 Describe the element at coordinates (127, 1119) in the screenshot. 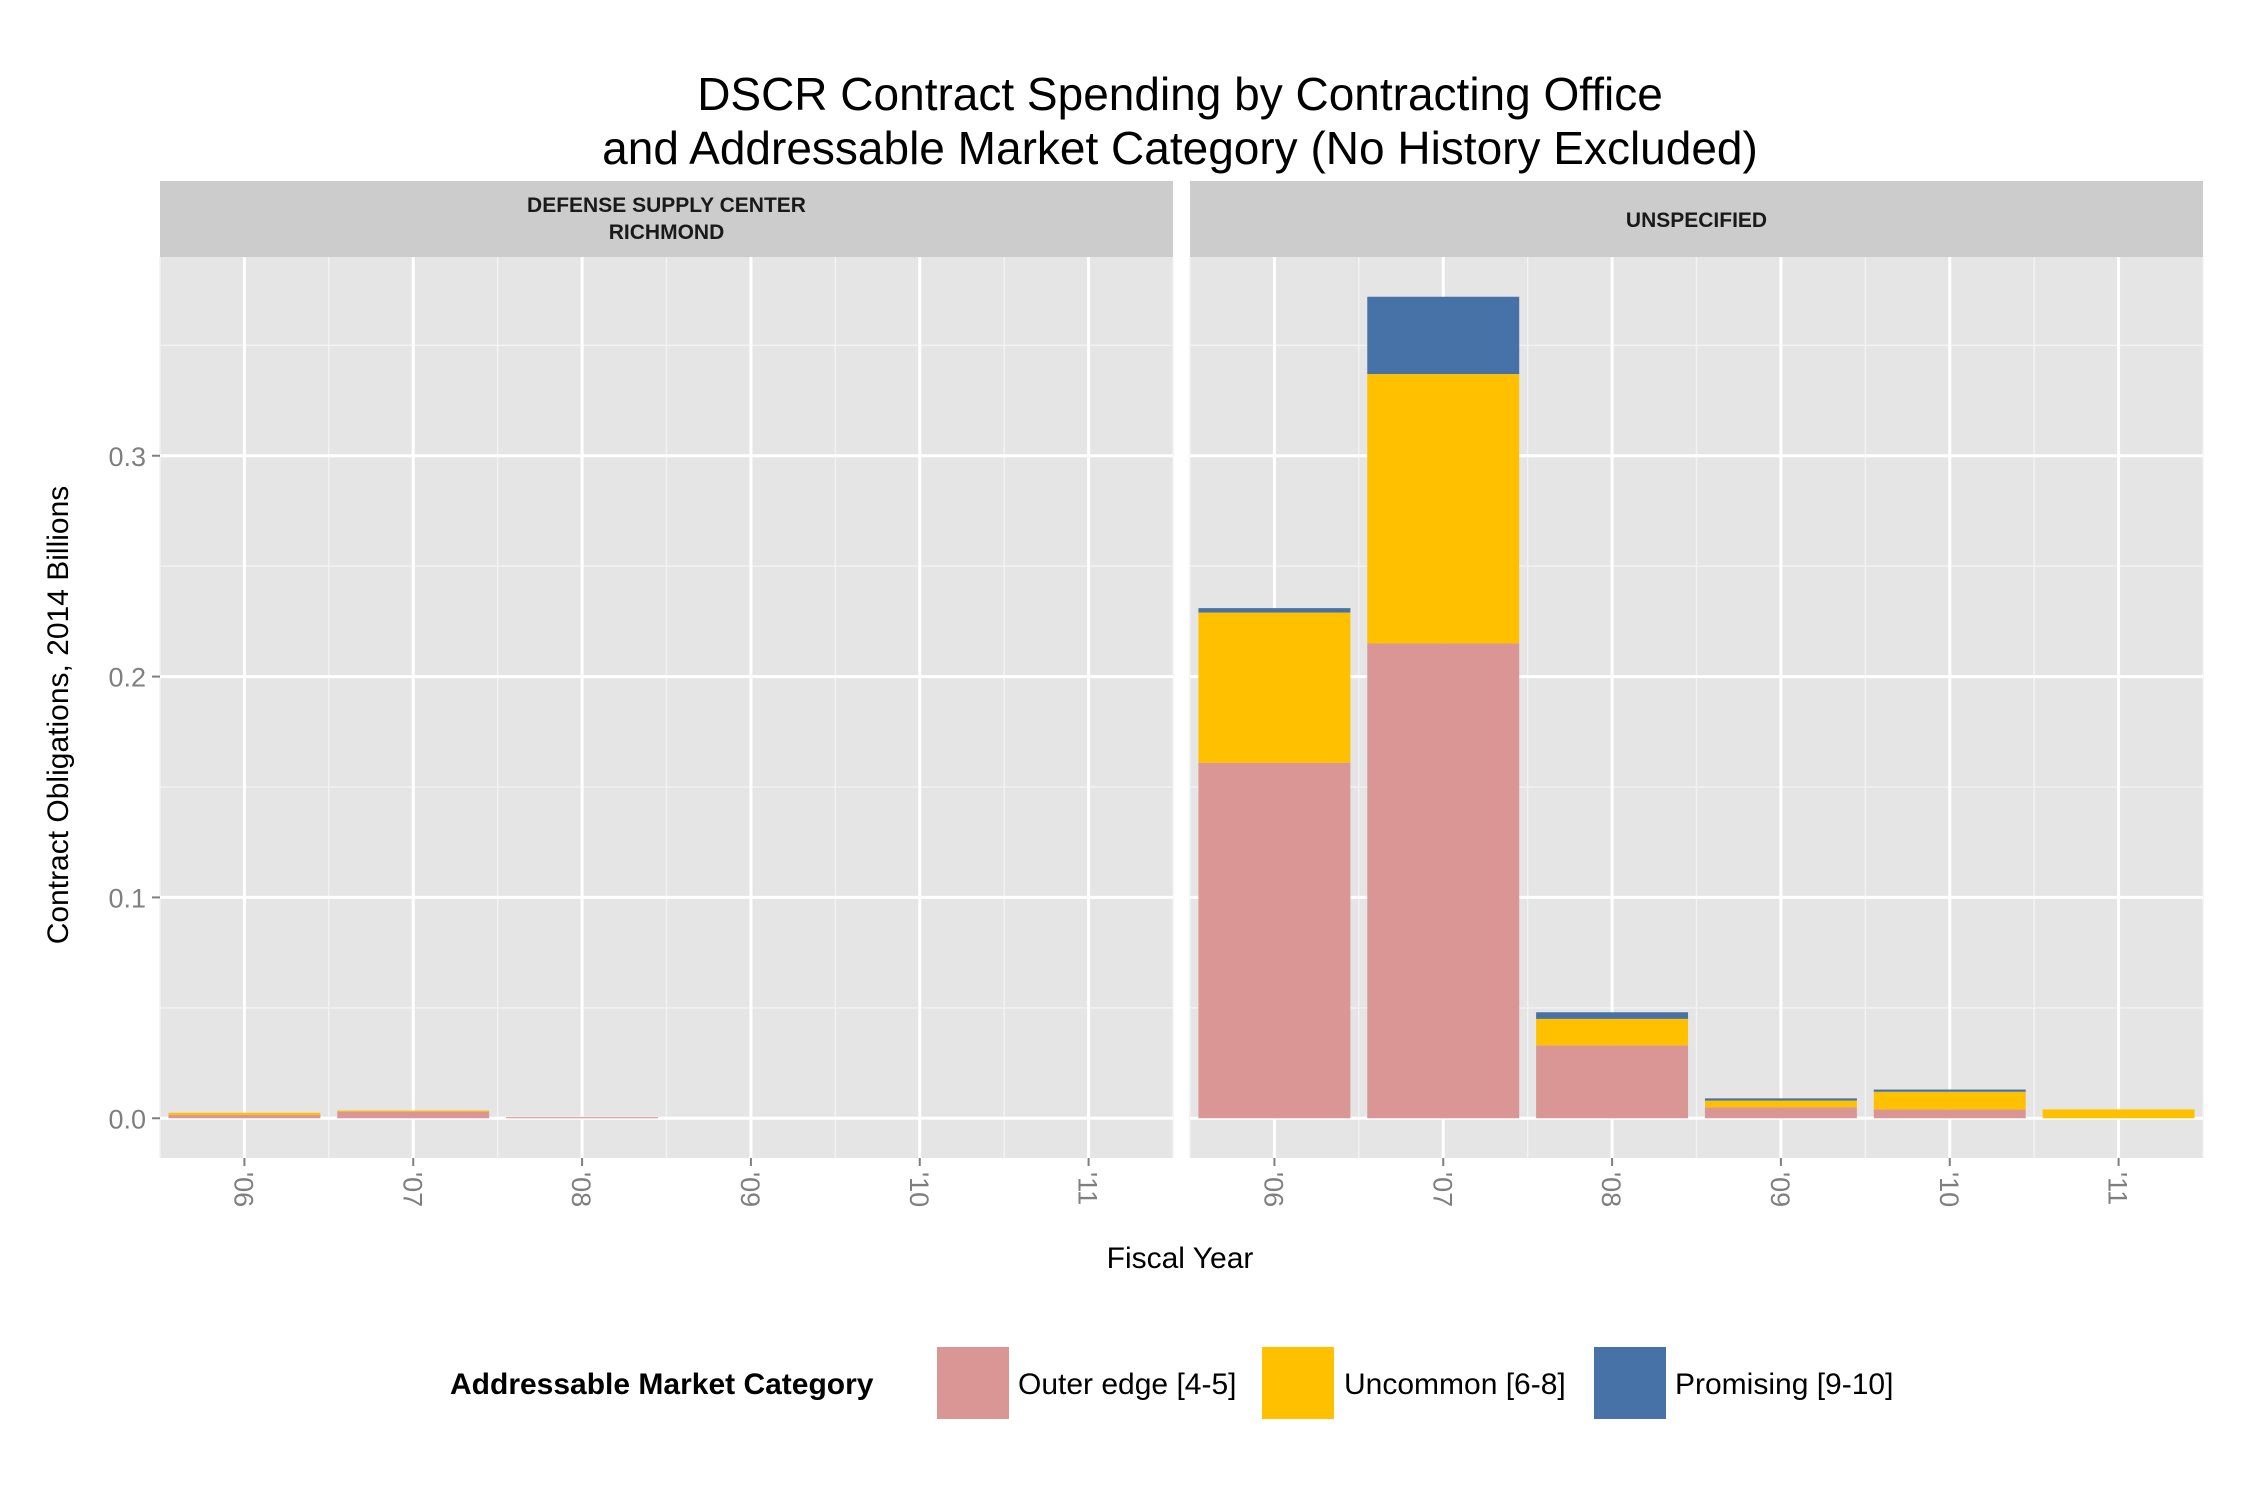

I see `y-tick-label: 0.0` at that location.